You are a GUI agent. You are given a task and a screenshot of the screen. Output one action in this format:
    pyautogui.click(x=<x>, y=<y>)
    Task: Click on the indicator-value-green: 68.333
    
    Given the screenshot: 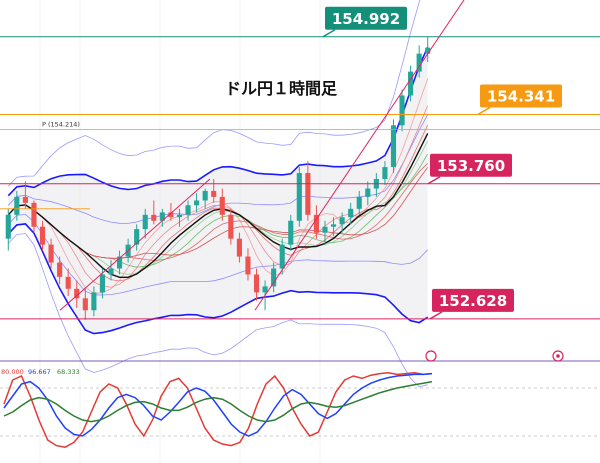 What is the action you would take?
    pyautogui.click(x=68, y=372)
    